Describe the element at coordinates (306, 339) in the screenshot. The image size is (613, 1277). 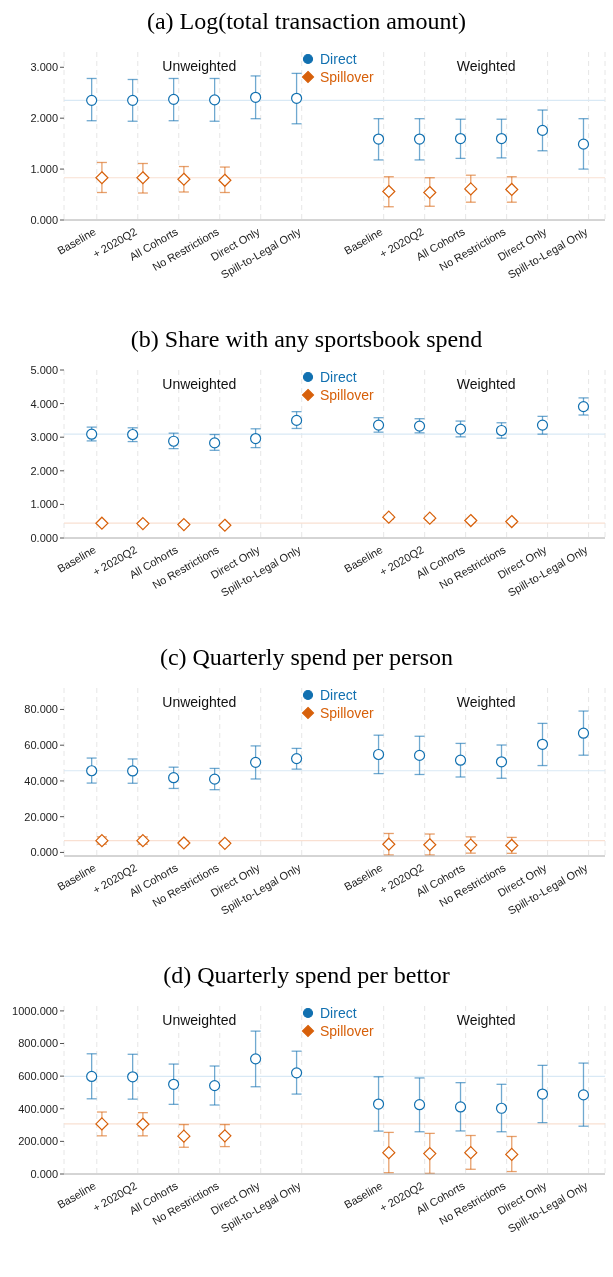
I see `chart-title: (b) Share with any sportsbook spend` at that location.